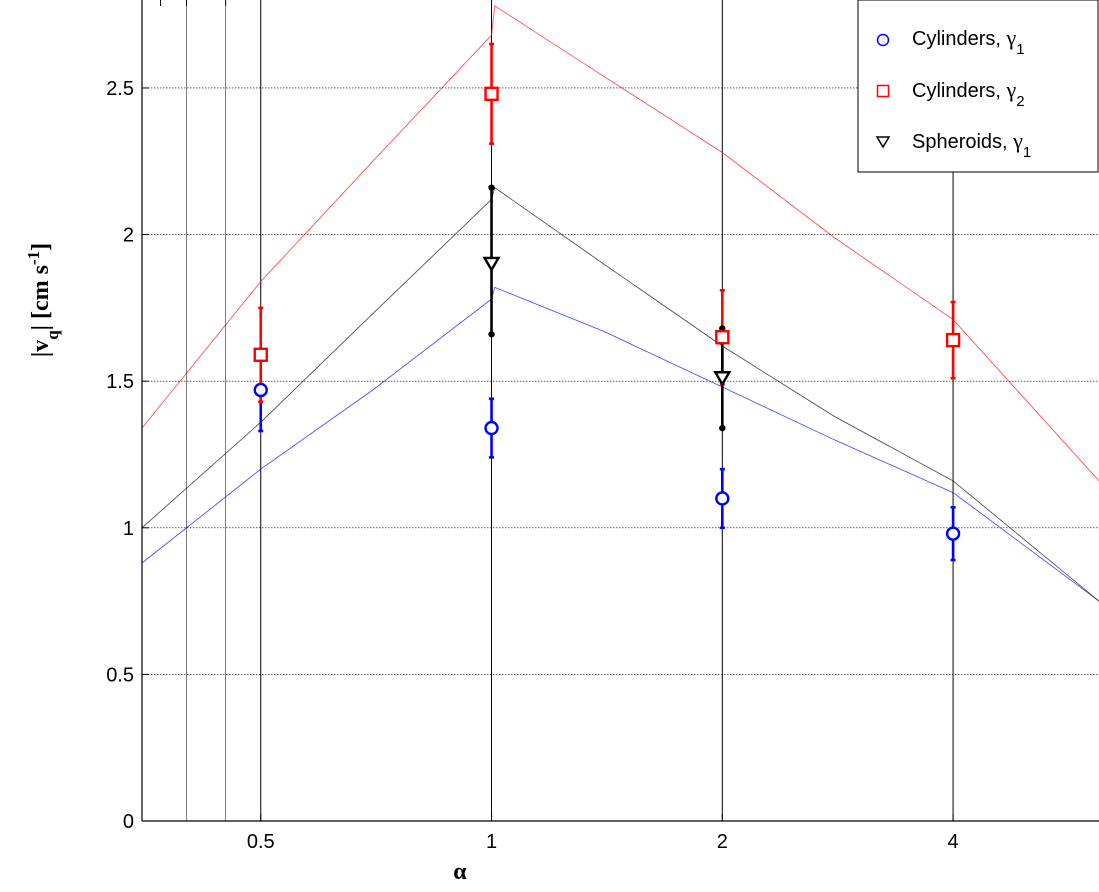  Describe the element at coordinates (491, 842) in the screenshot. I see `x-tick-label: 1` at that location.